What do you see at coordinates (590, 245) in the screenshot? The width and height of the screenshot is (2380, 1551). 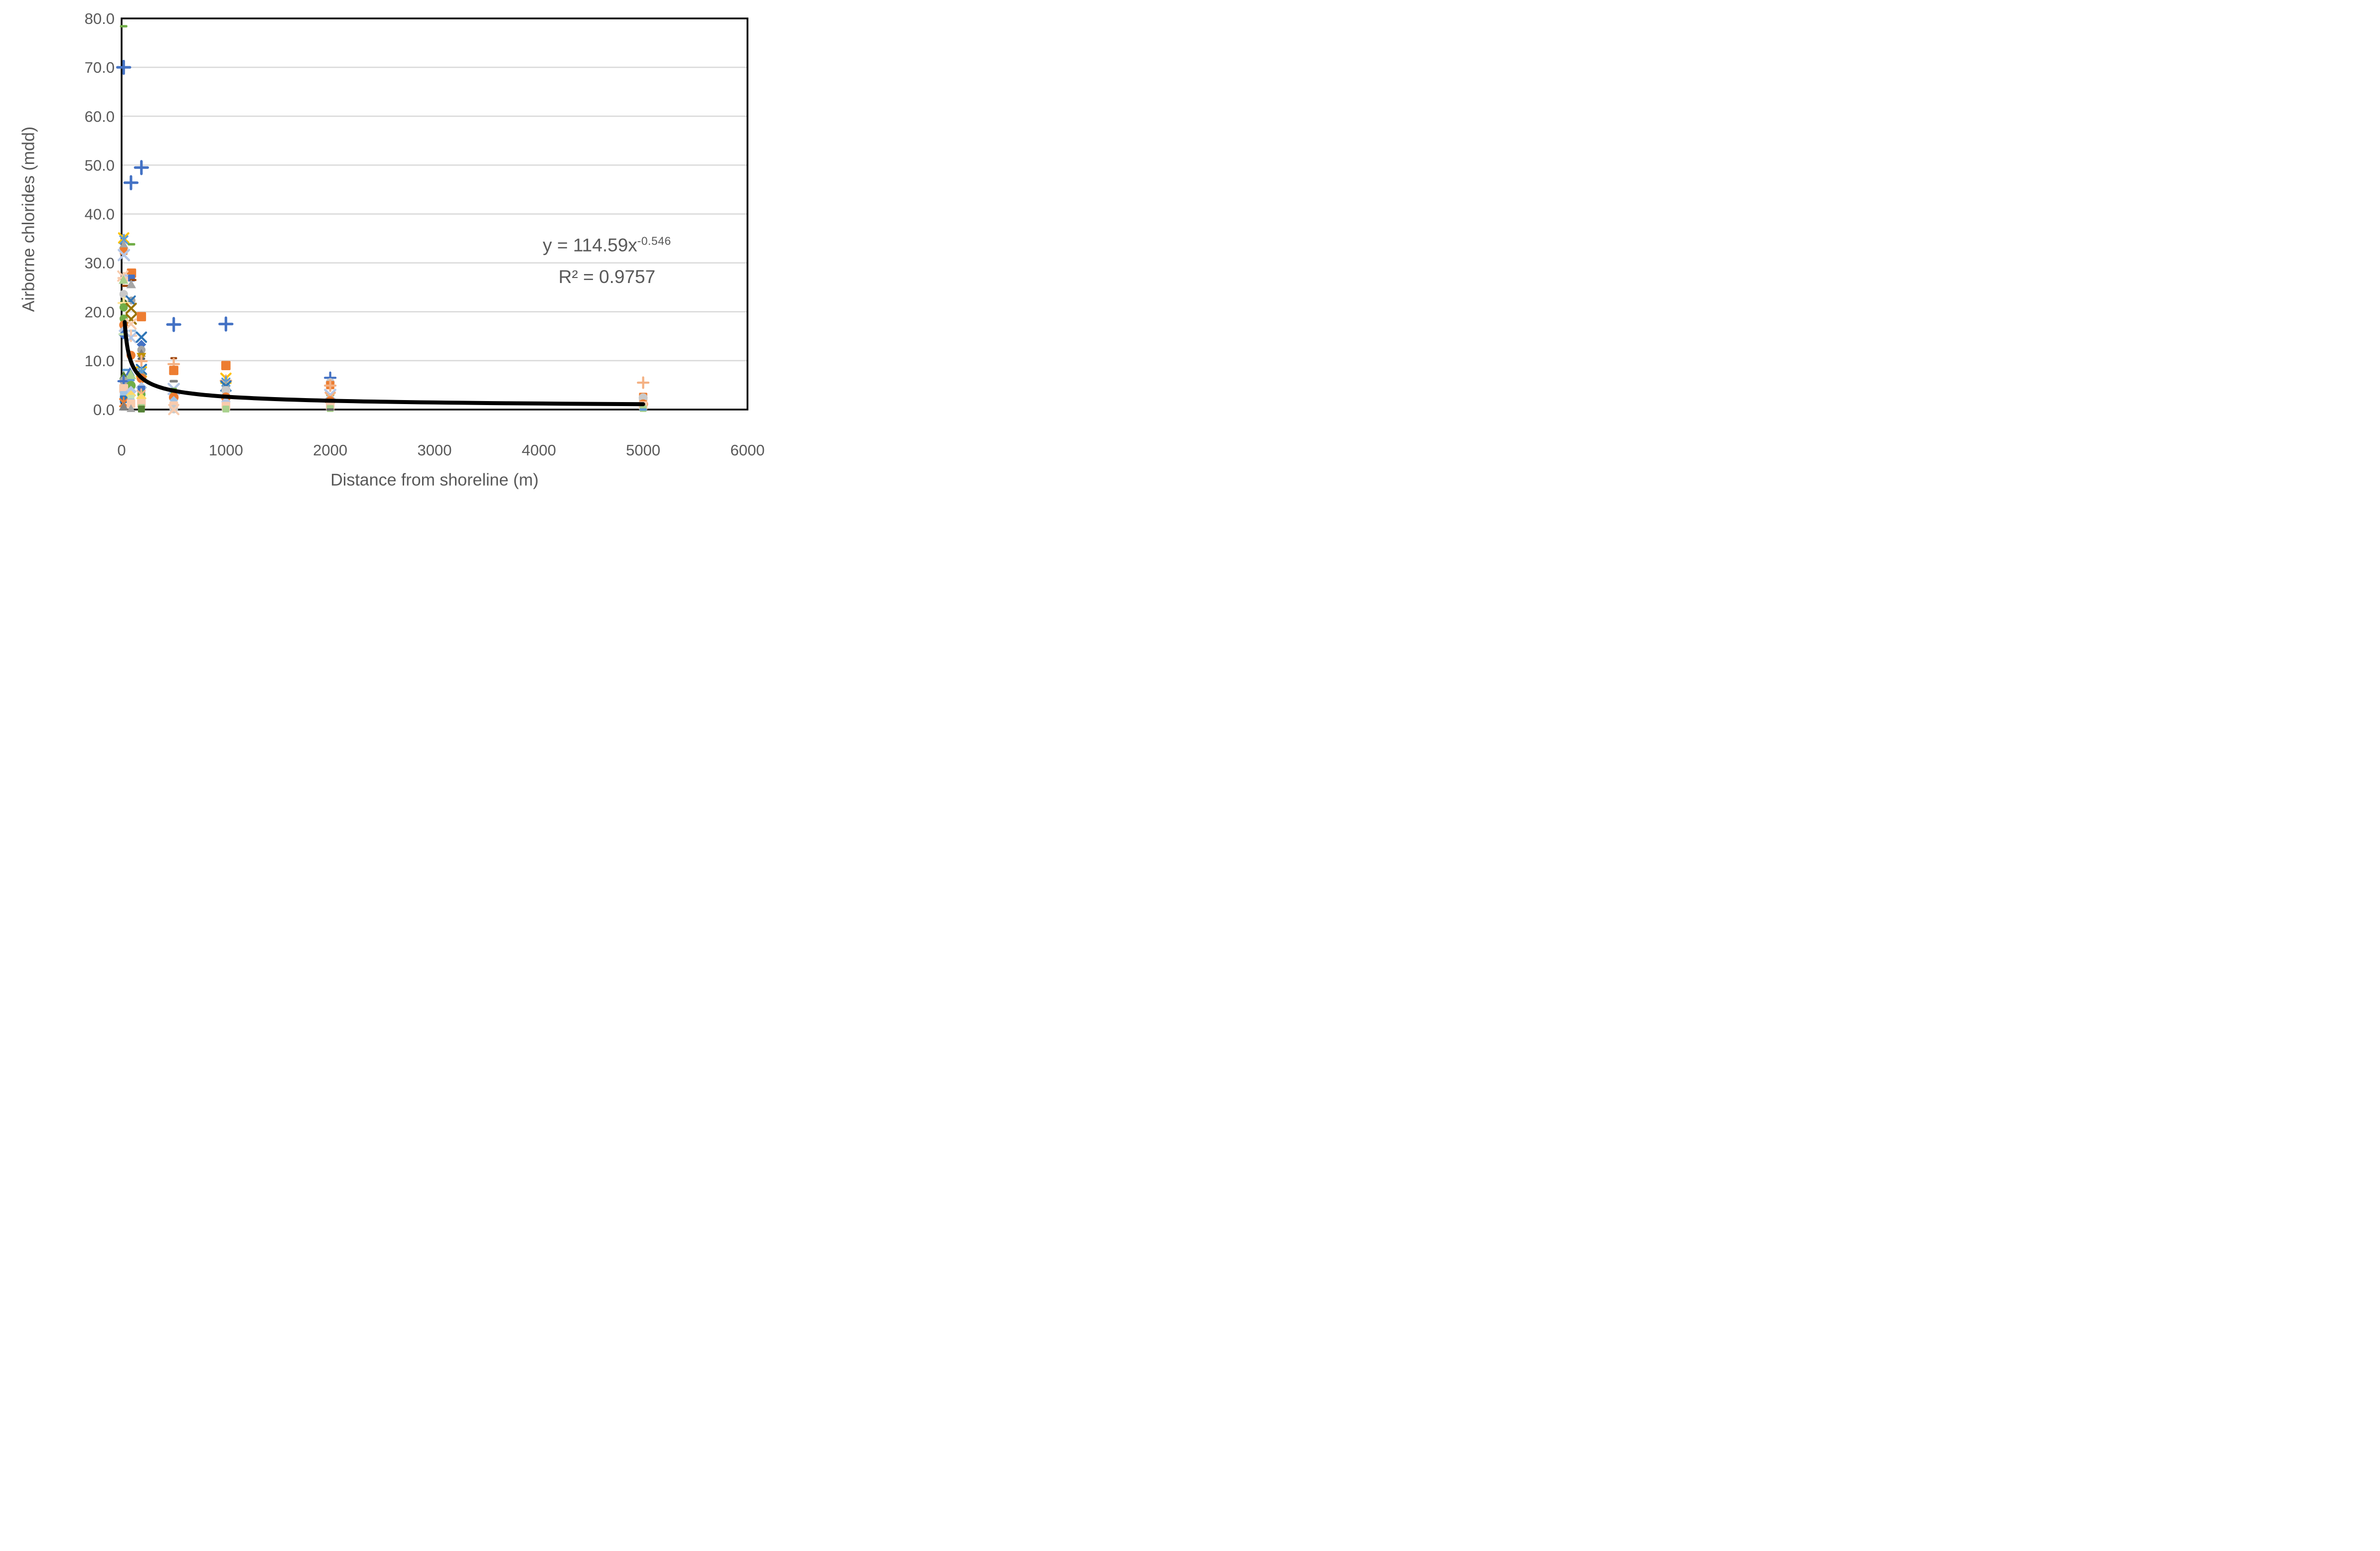 I see `equation-base: y = 114.59x` at bounding box center [590, 245].